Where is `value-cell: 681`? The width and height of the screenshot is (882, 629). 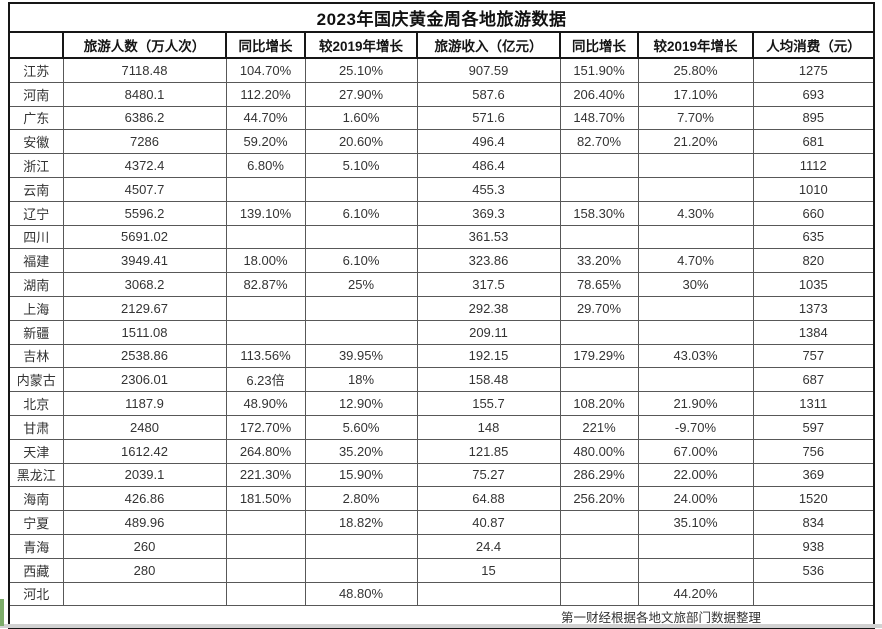
value-cell: 681 is located at coordinates (813, 142).